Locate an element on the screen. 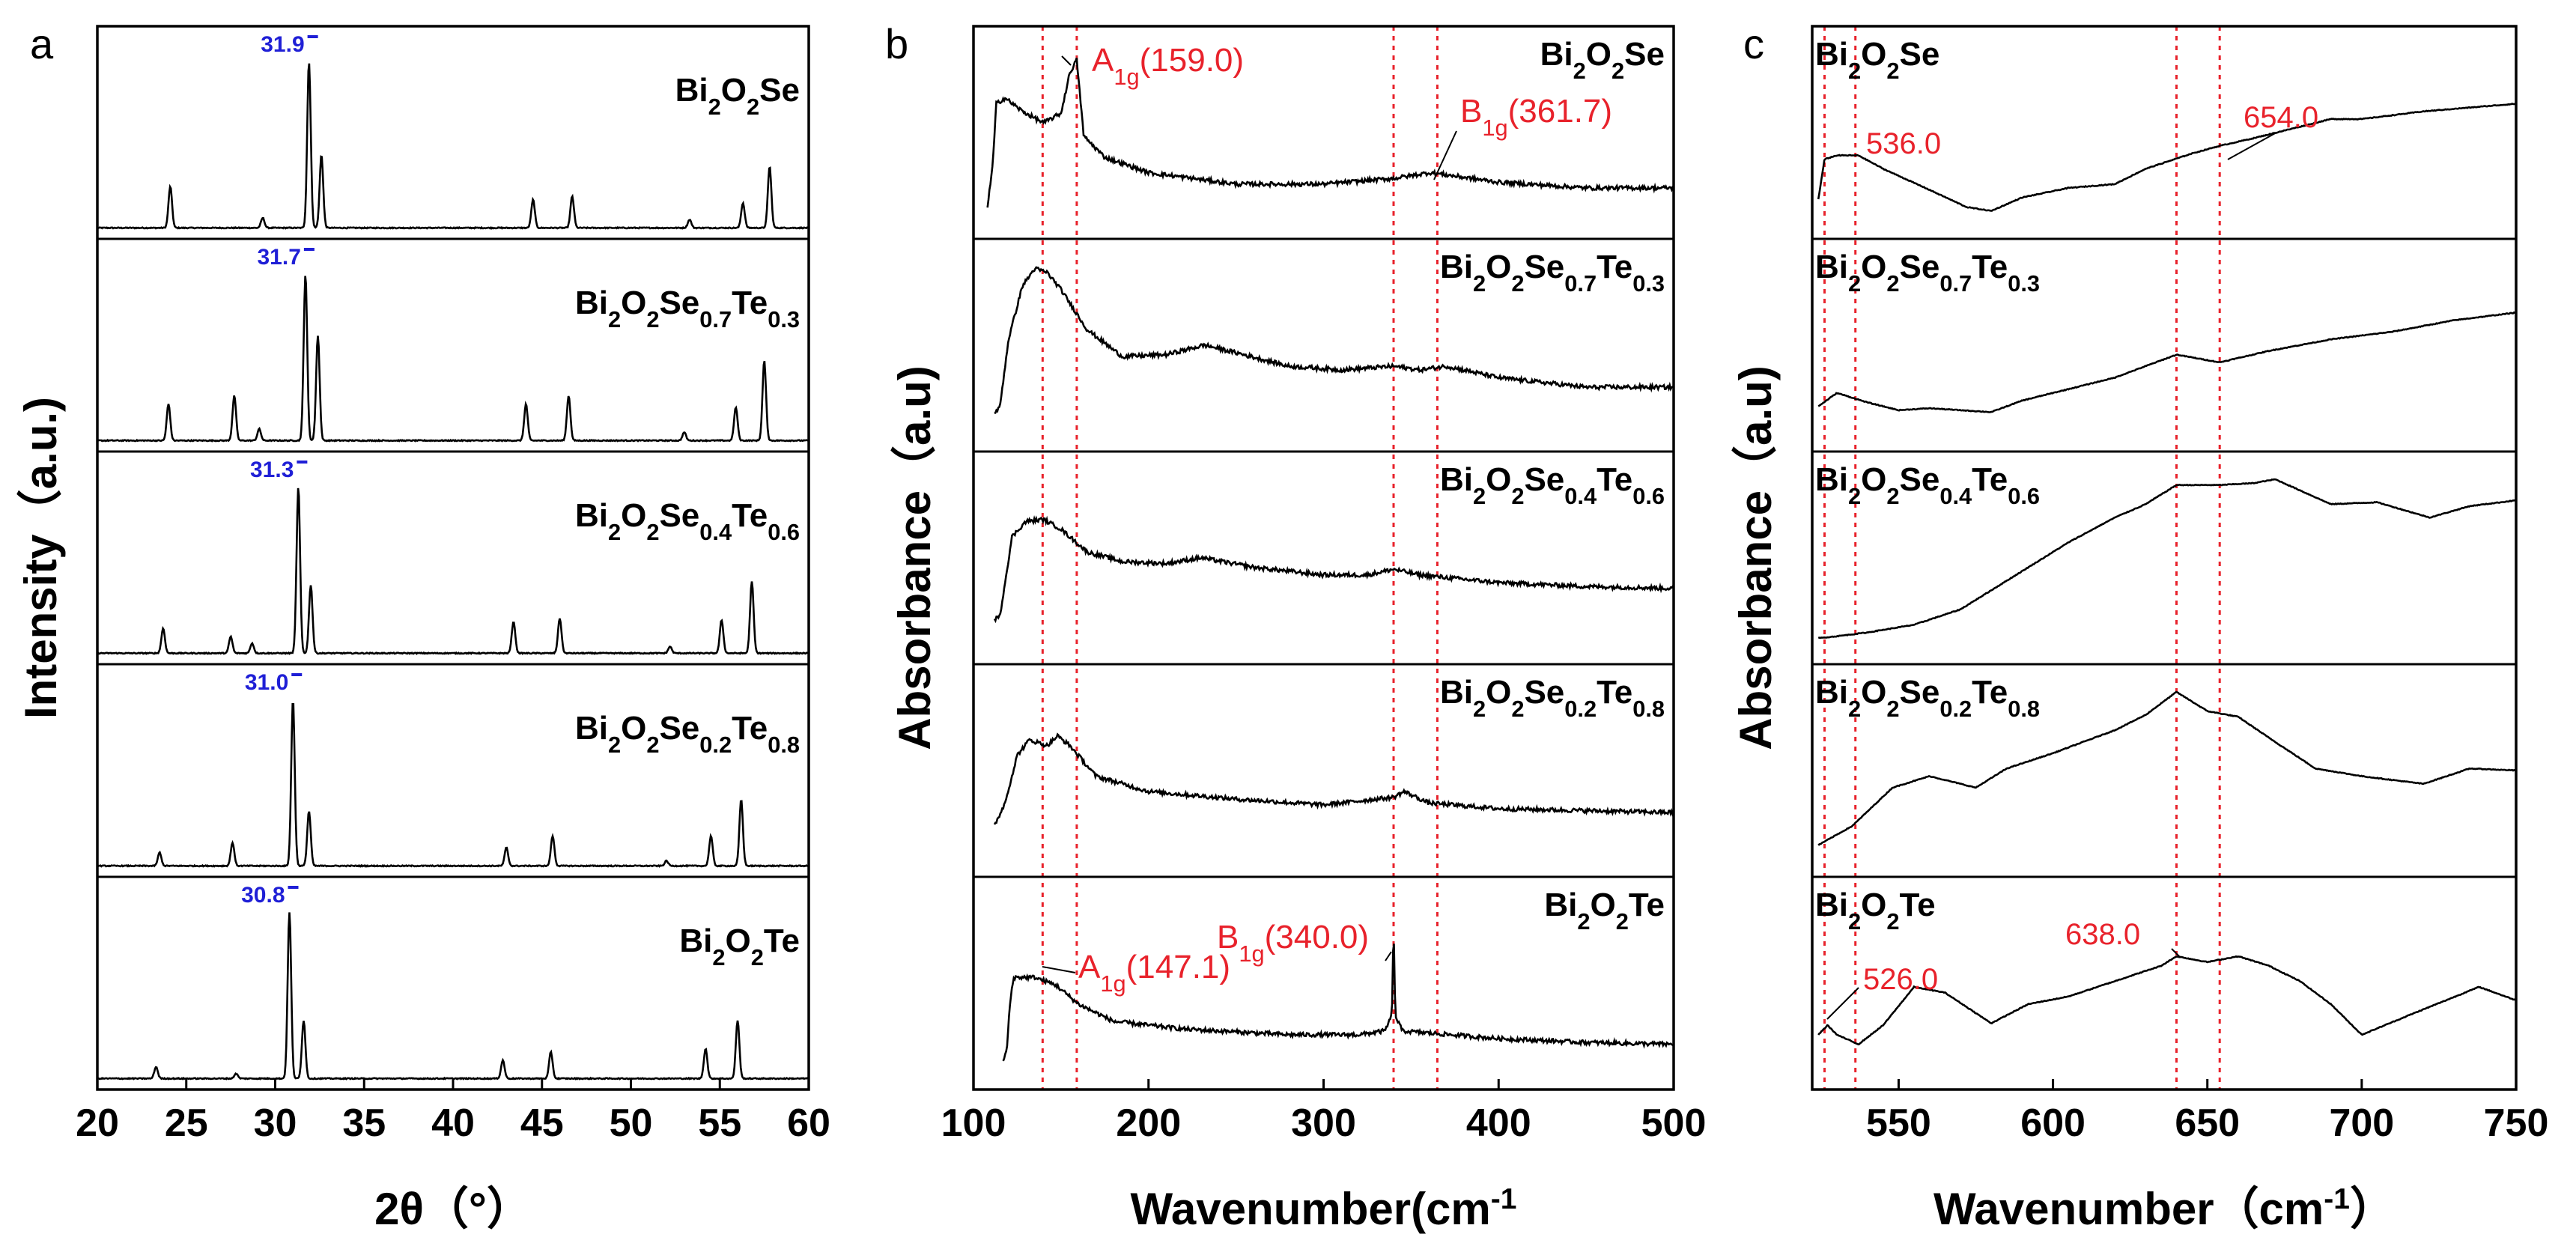 This screenshot has width=2576, height=1258. x-tick-label: 30 is located at coordinates (275, 1123).